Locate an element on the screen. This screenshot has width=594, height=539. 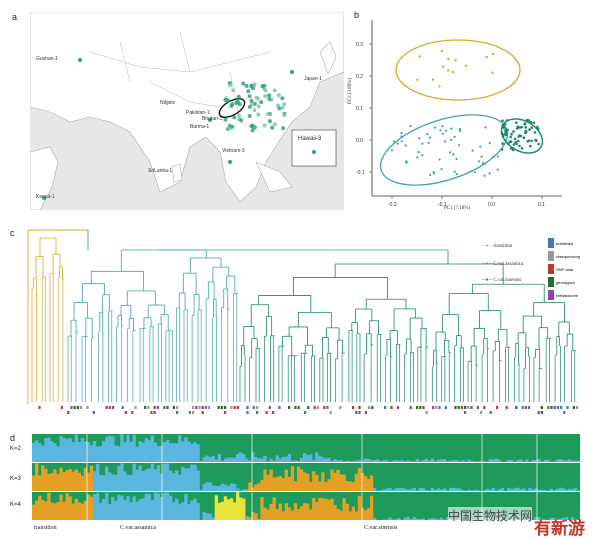
trait-legend-published: published is located at coordinates (566, 243).